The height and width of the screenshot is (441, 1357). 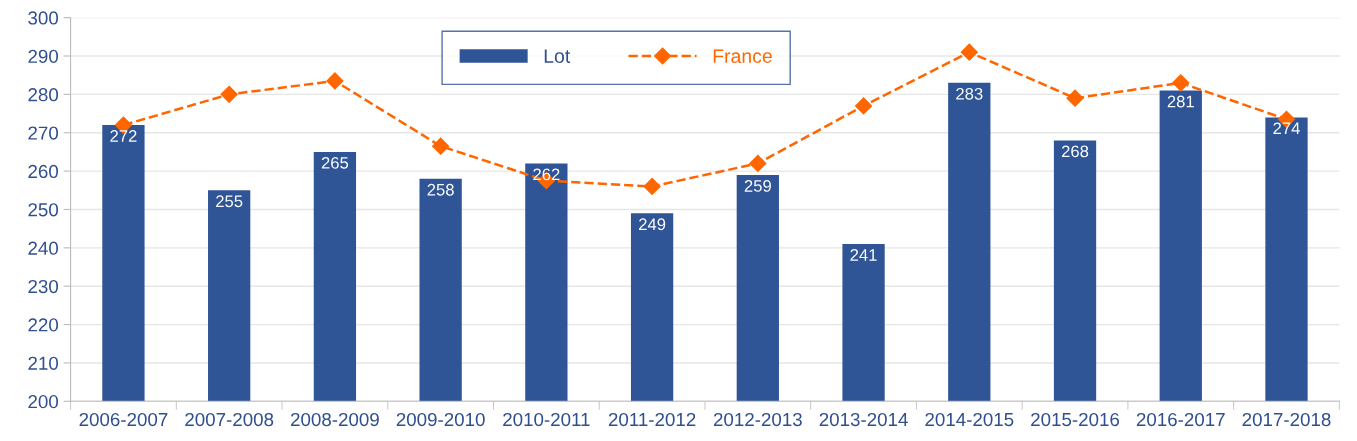 What do you see at coordinates (652, 224) in the screenshot?
I see `data-label: 249` at bounding box center [652, 224].